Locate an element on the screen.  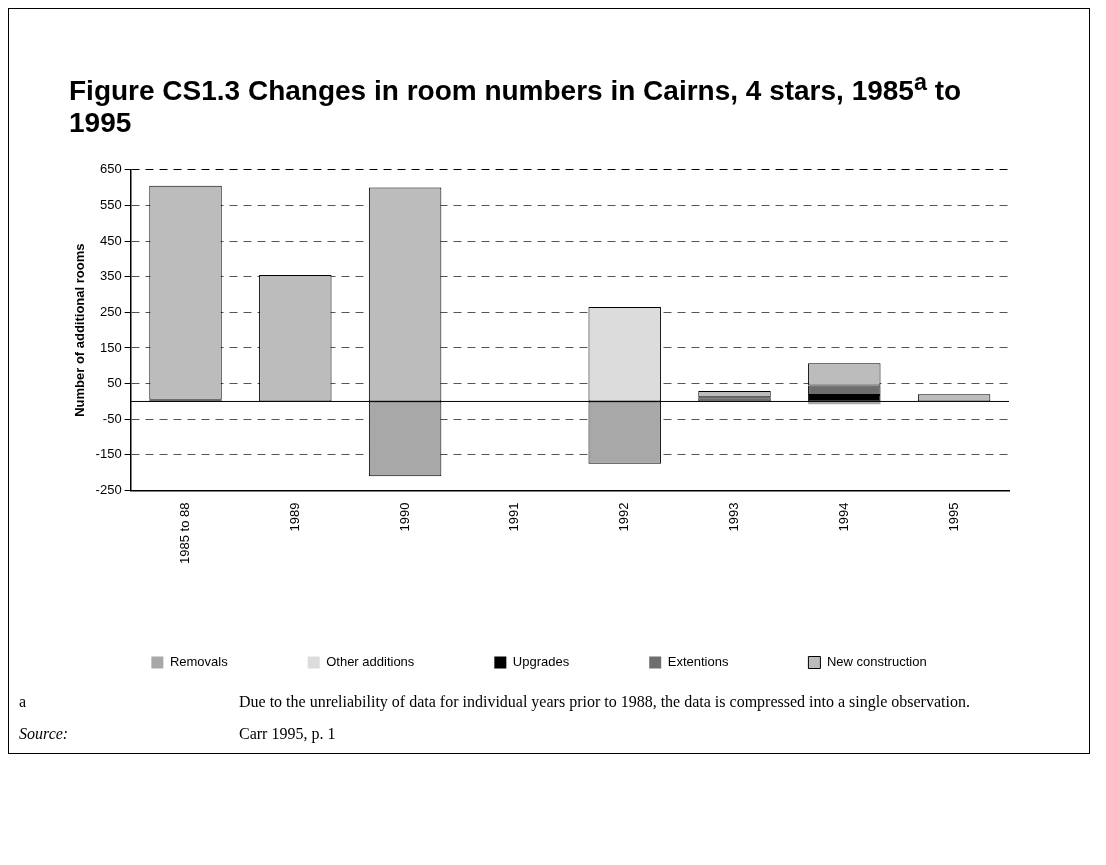
x-tick-label: 1992 is located at coordinates (624, 517).